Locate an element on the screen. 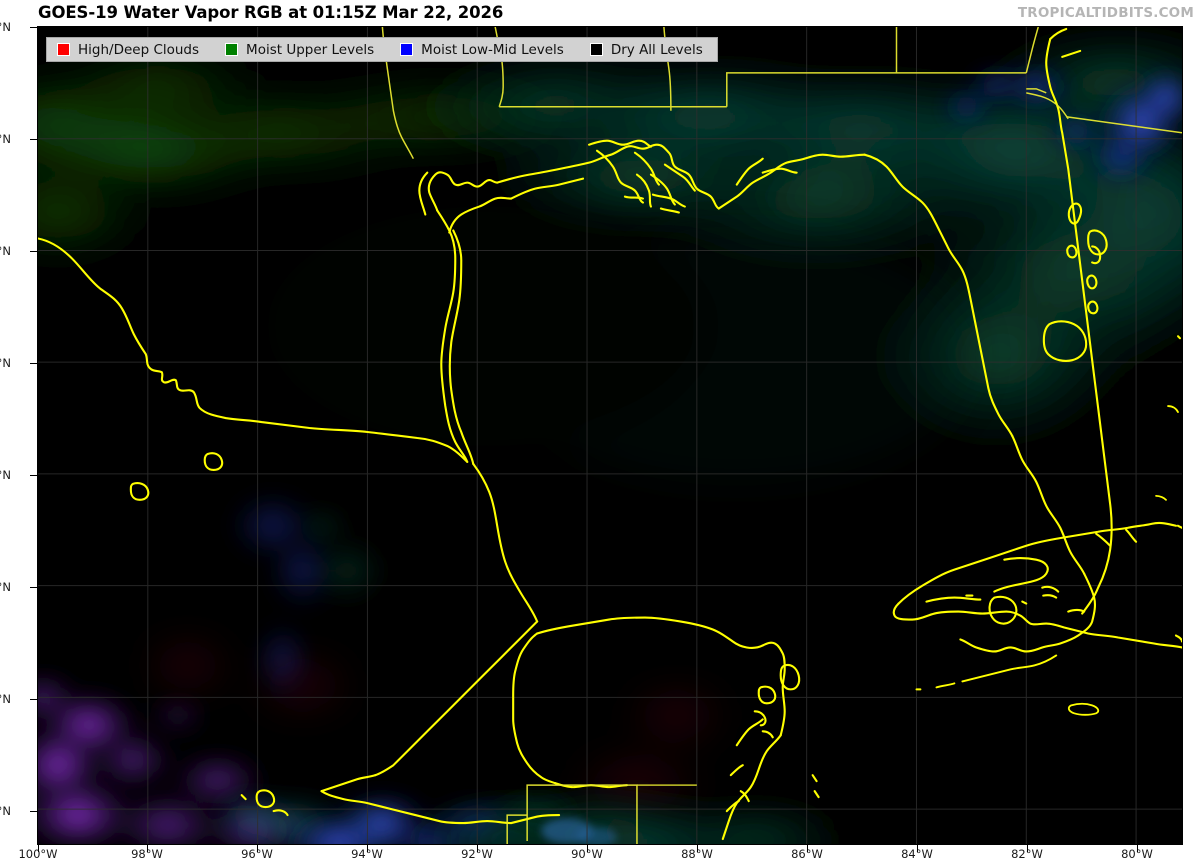  legend-label-moist-upper-levels: Moist Upper Levels is located at coordinates (310, 49).